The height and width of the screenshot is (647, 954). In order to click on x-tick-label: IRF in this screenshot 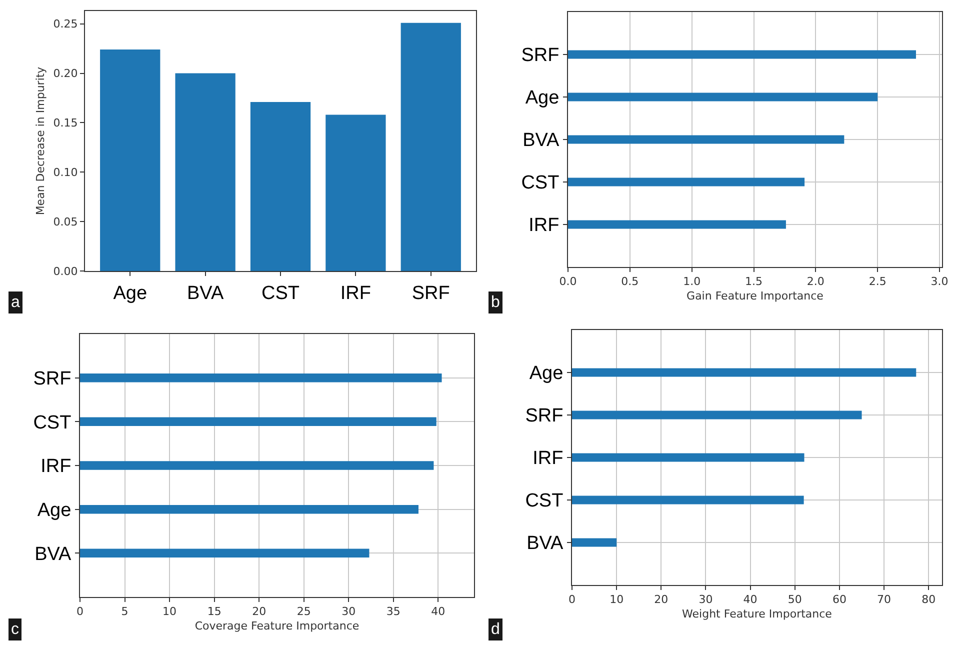, I will do `click(355, 293)`.